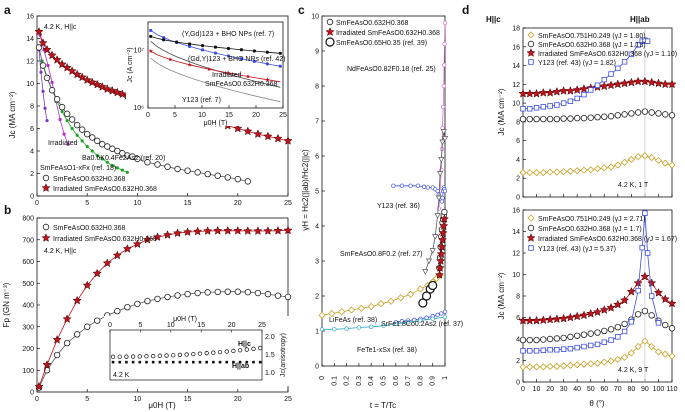 Image resolution: width=685 pixels, height=412 pixels. Describe the element at coordinates (123, 158) in the screenshot. I see `series-label-ba: Ba0.6K0.4Fe2As2 (ref. 20)` at that location.